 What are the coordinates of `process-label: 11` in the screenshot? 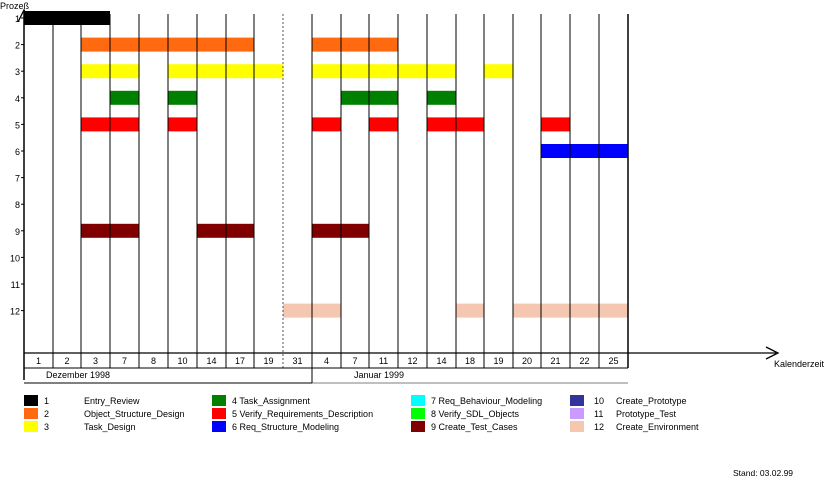 It's located at (15, 285).